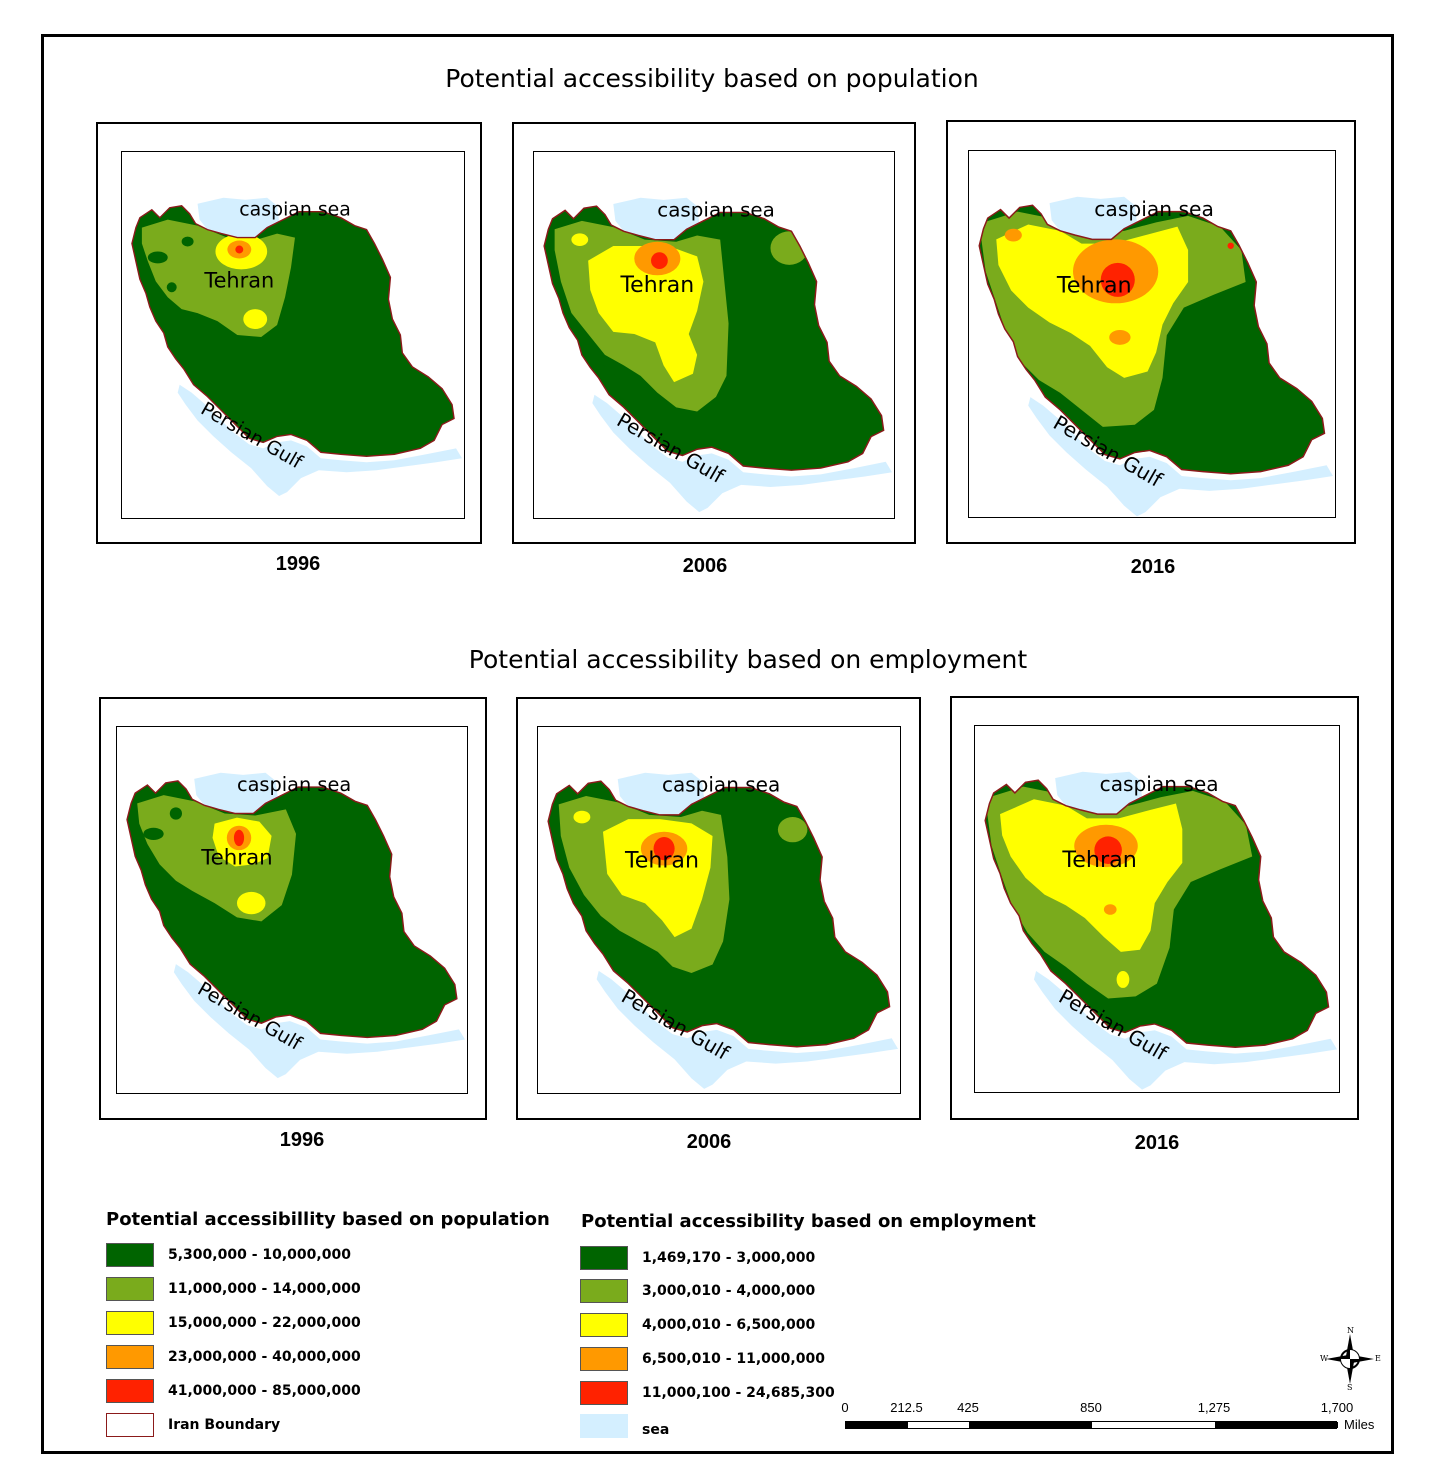 The height and width of the screenshot is (1482, 1430). Describe the element at coordinates (130, 1425) in the screenshot. I see `legend-swatch-boundary` at that location.